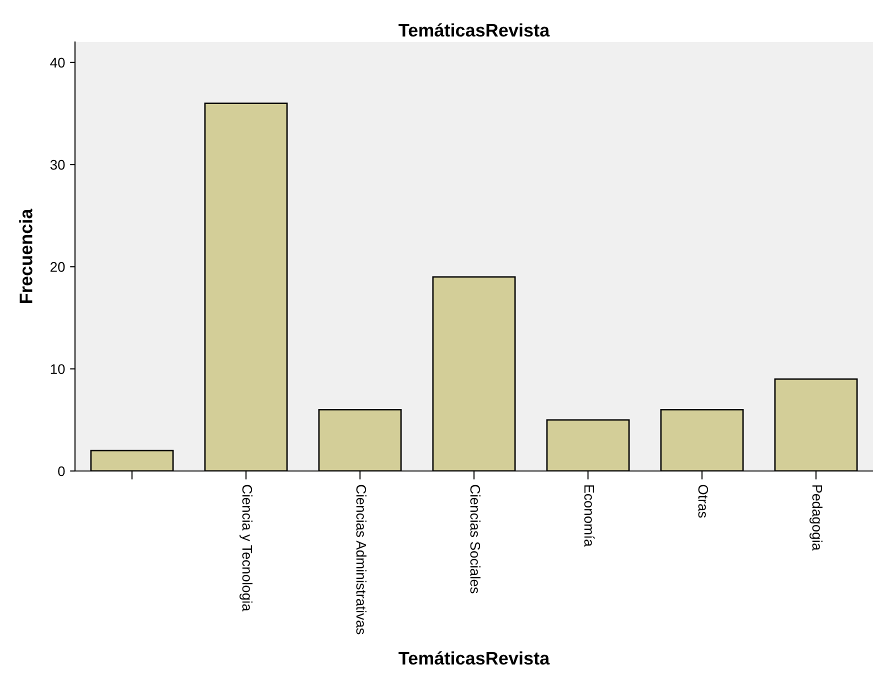 This screenshot has height=680, width=873. I want to click on y-tick-label: 40, so click(57, 63).